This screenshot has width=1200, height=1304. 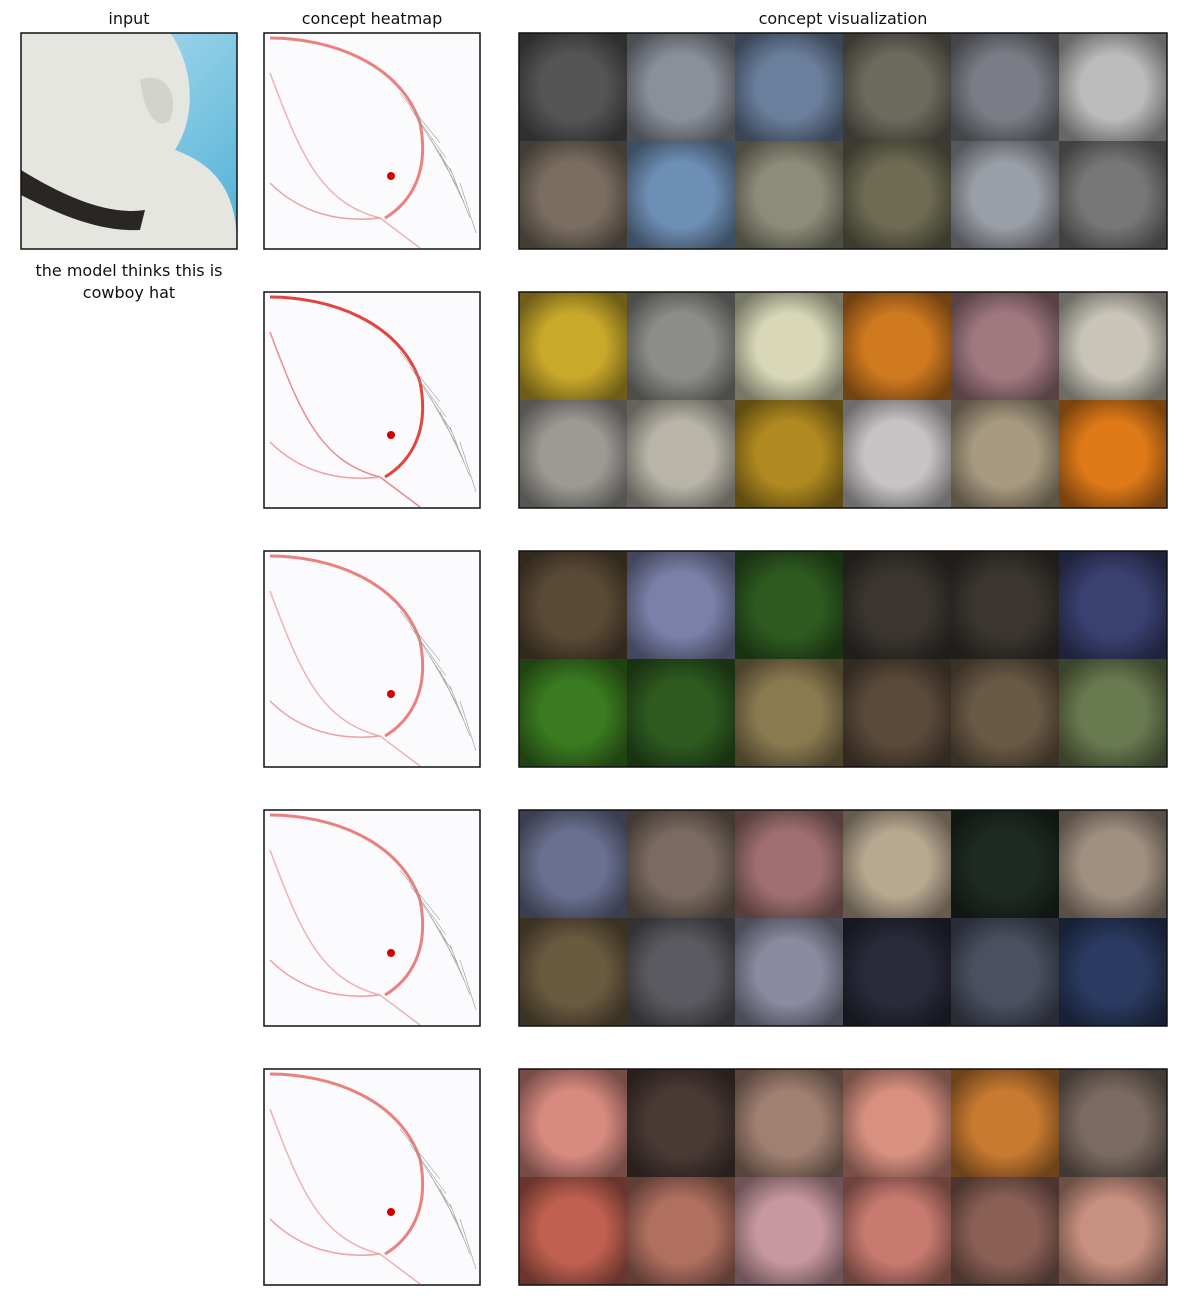 I want to click on input-title: input, so click(x=128, y=18).